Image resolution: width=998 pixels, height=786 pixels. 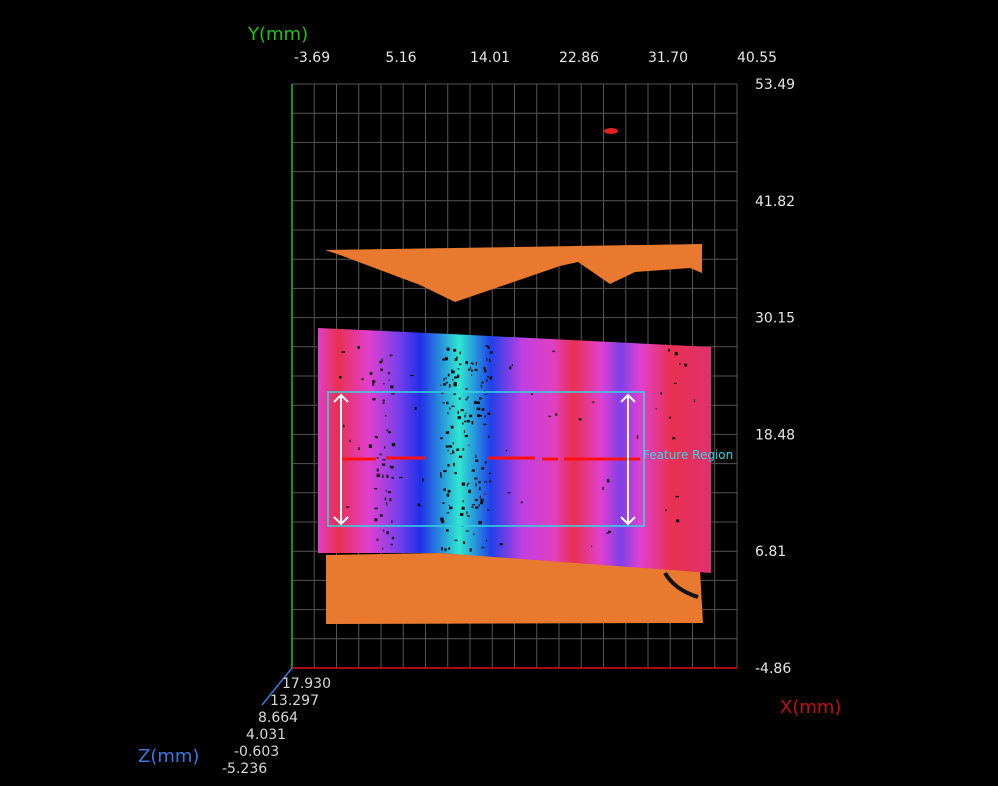 What do you see at coordinates (688, 455) in the screenshot?
I see `feature-region-label: Feature Region` at bounding box center [688, 455].